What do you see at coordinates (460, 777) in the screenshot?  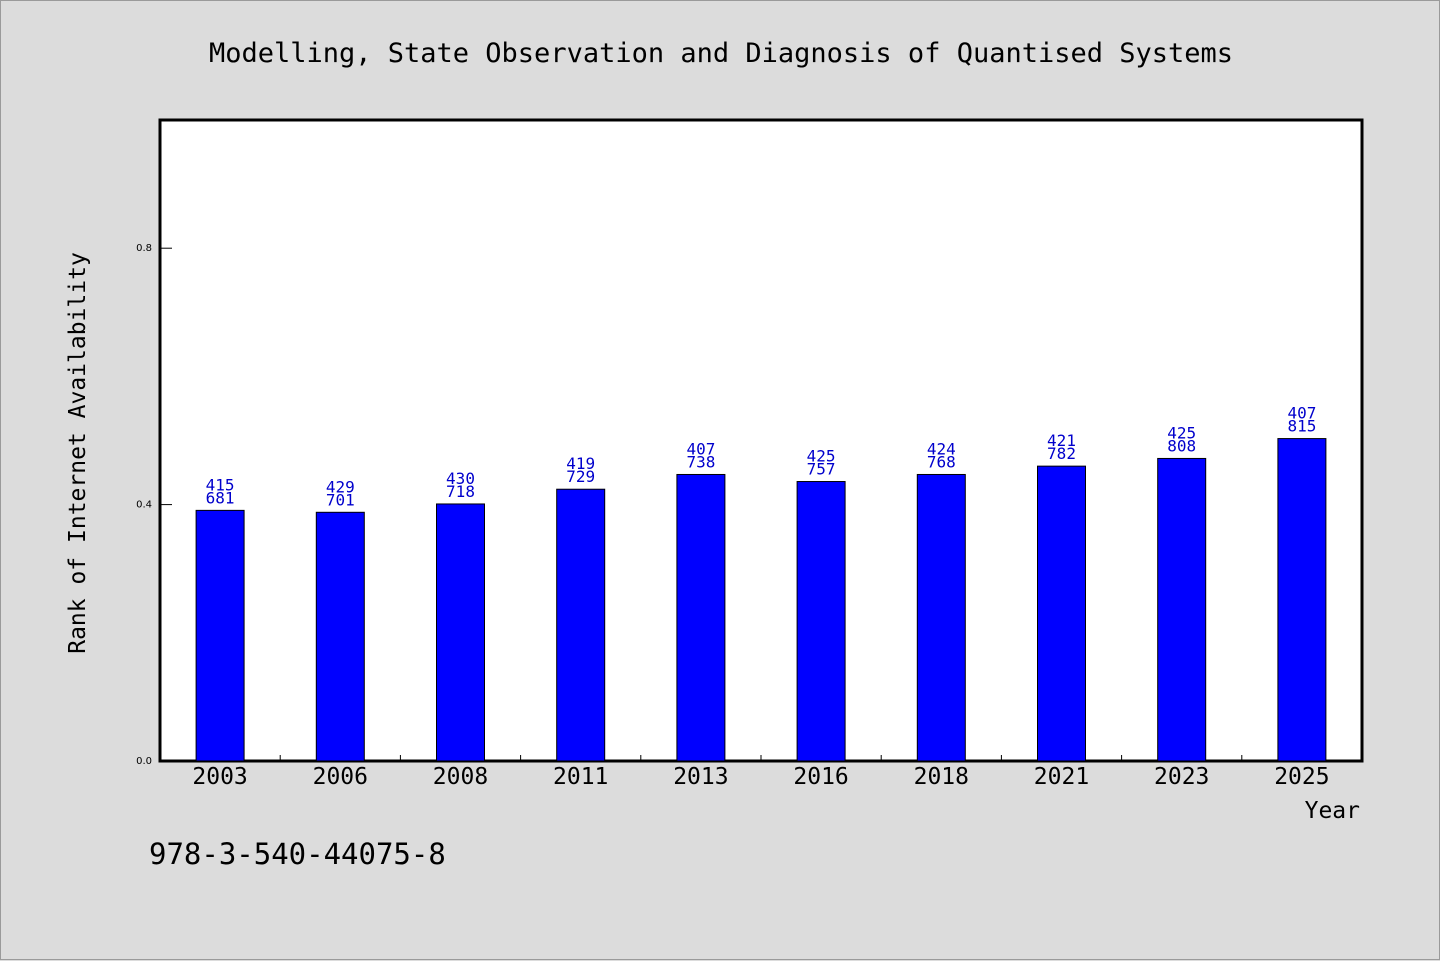 I see `x-tick-label-2008: 2008` at bounding box center [460, 777].